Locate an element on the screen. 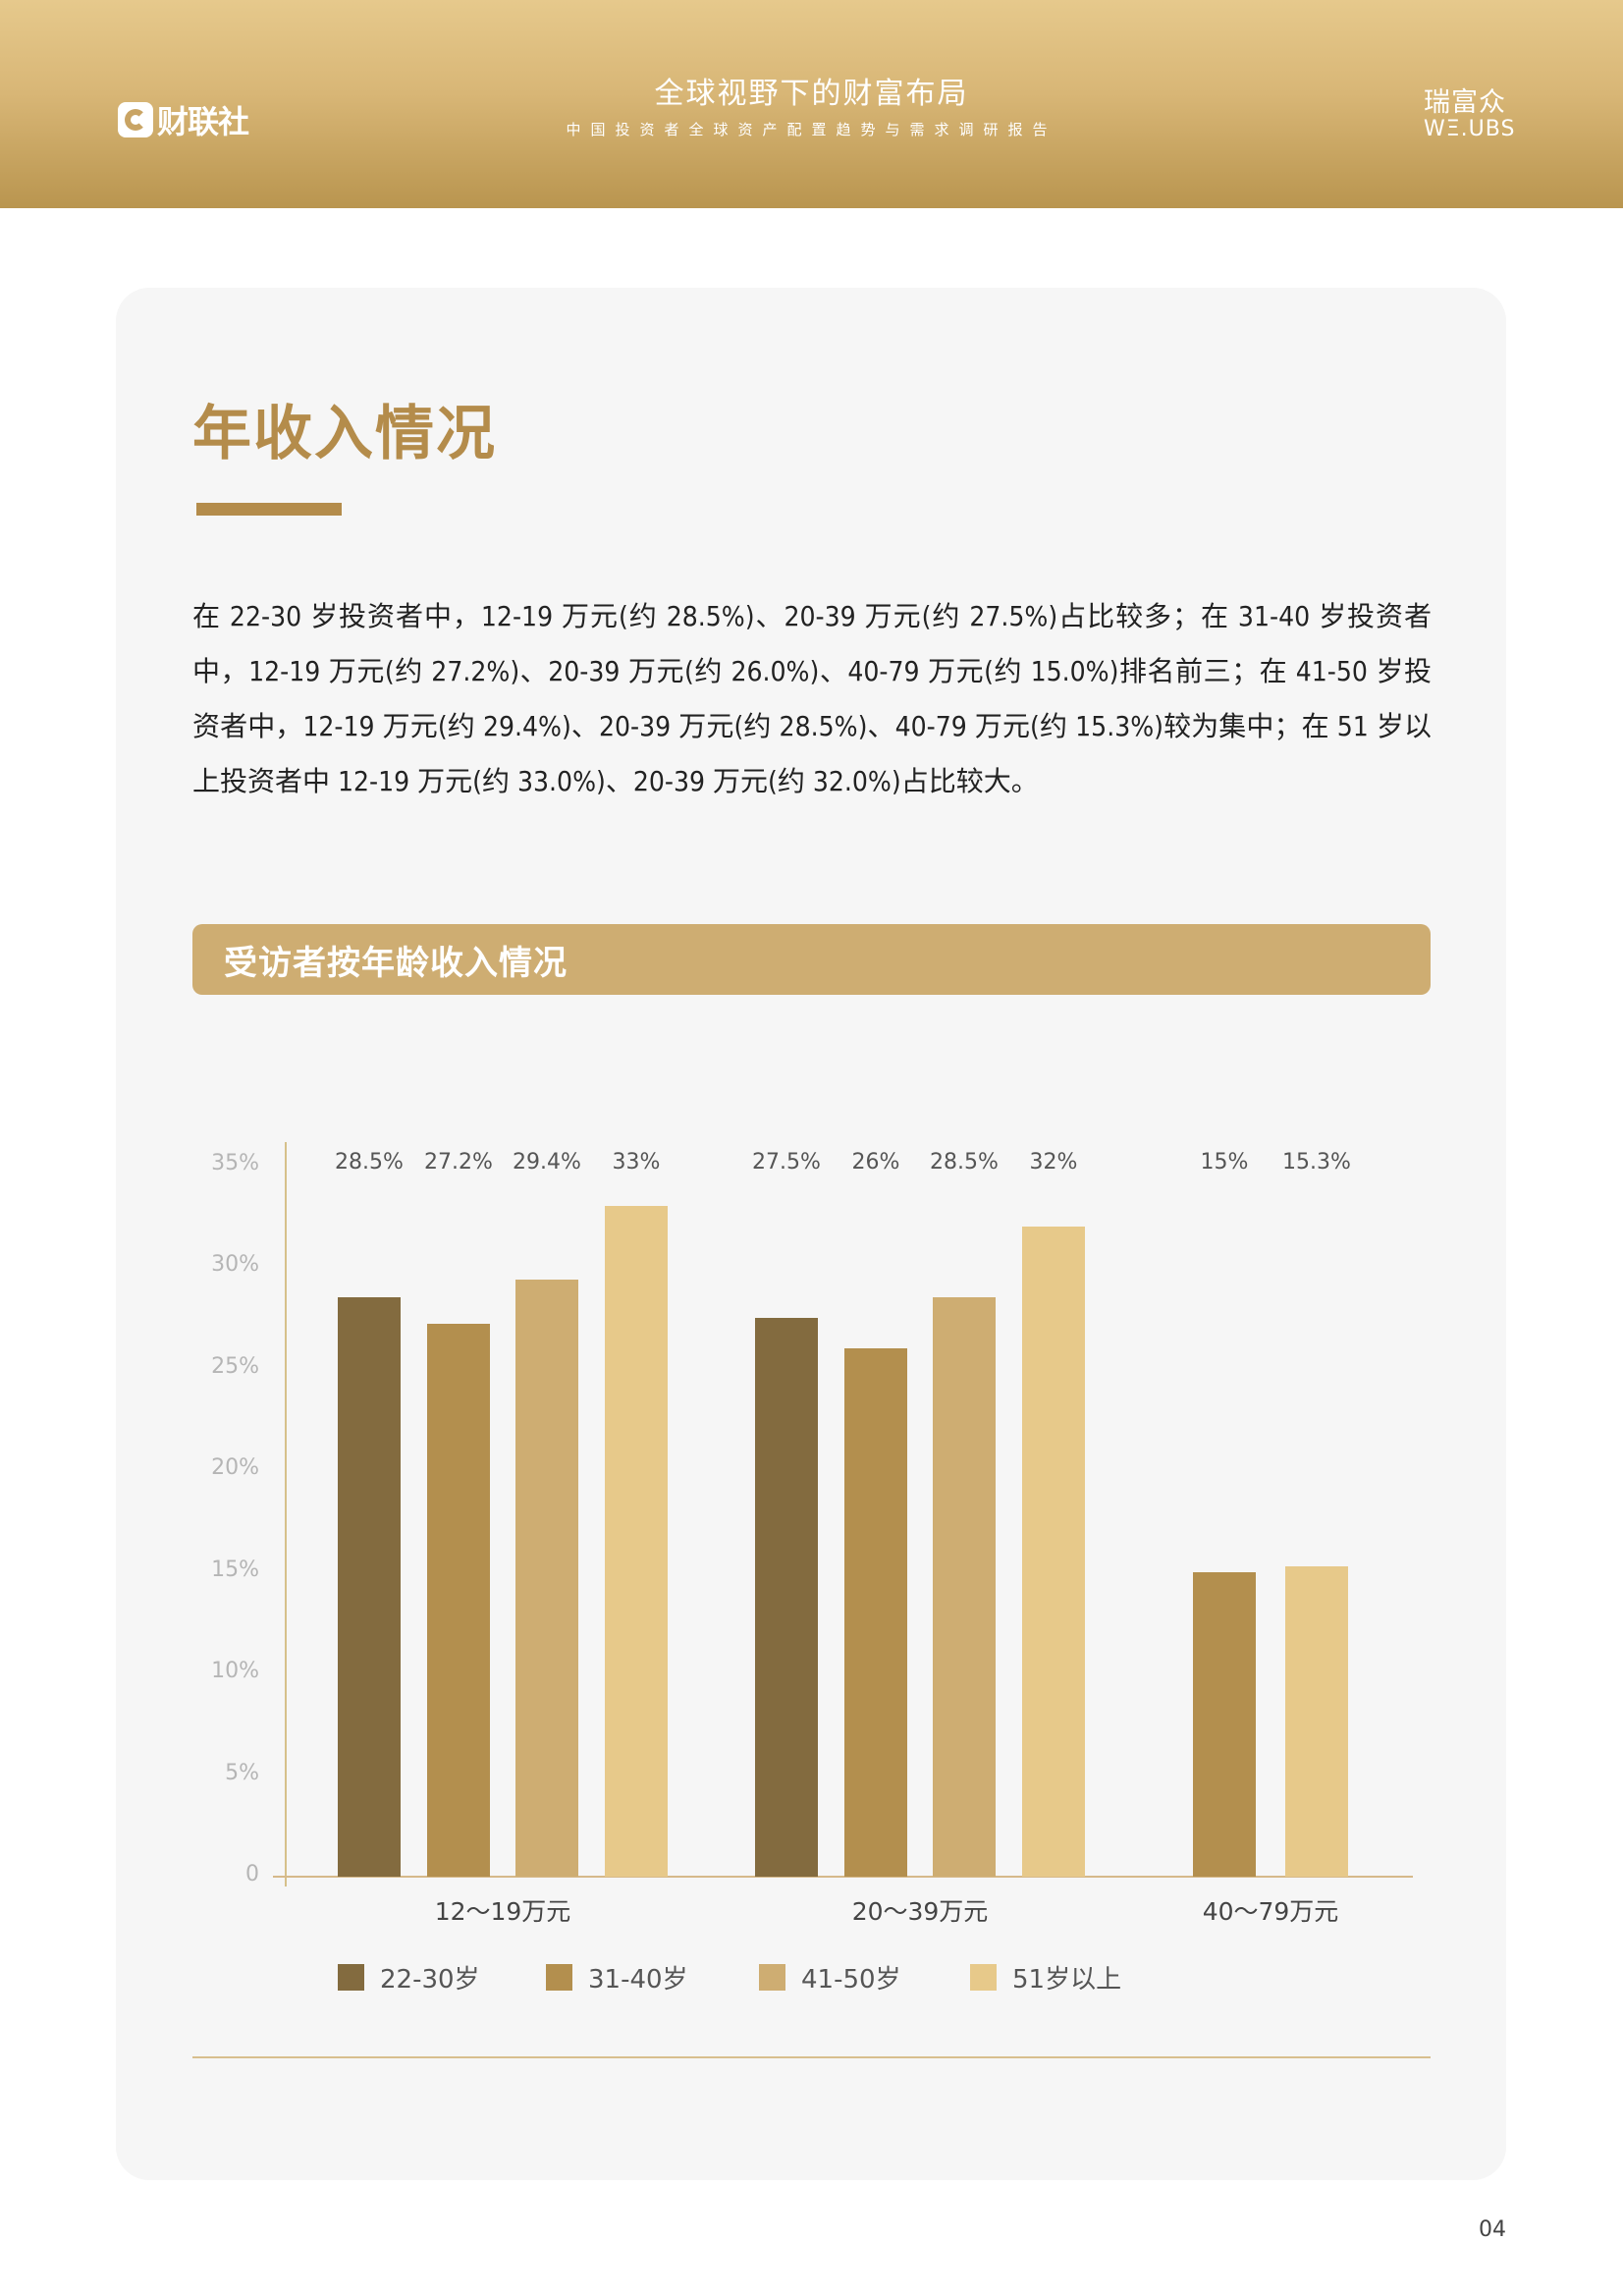 The image size is (1623, 2296). bar-value-label: 33% is located at coordinates (636, 1162).